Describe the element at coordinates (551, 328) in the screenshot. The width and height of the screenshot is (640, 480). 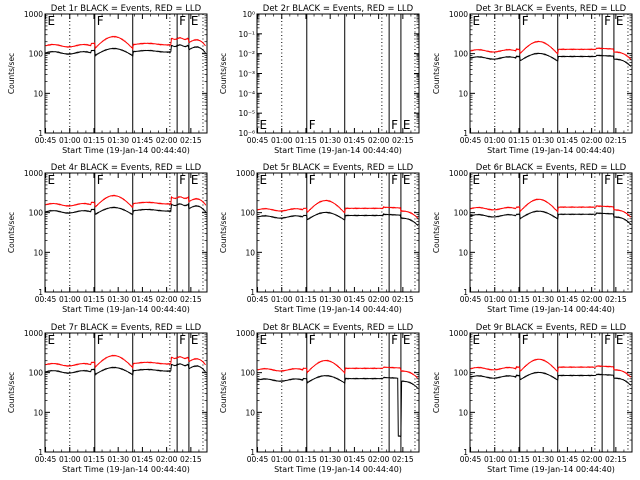
I see `panel-title: Det 9r BLACK = Events, RED = LLD` at that location.